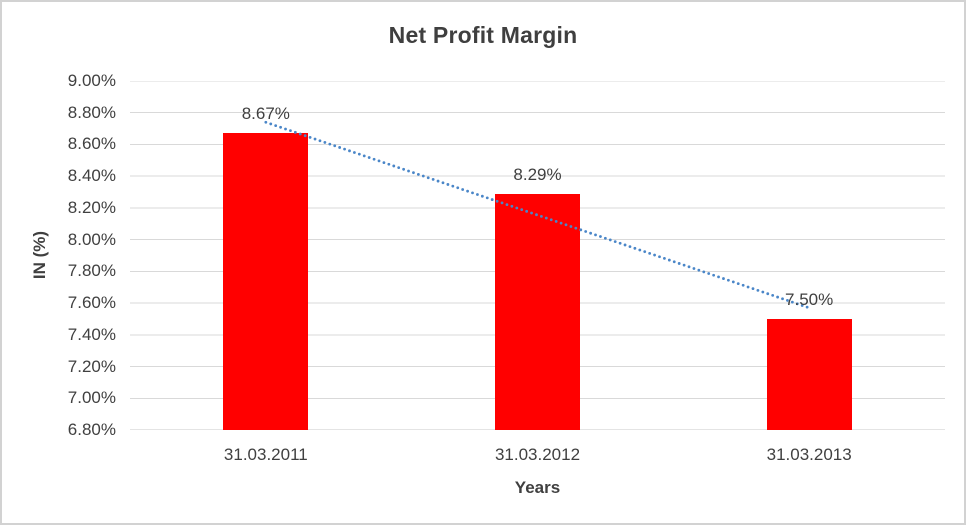  I want to click on y-tick-label: 6.80%, so click(91, 429).